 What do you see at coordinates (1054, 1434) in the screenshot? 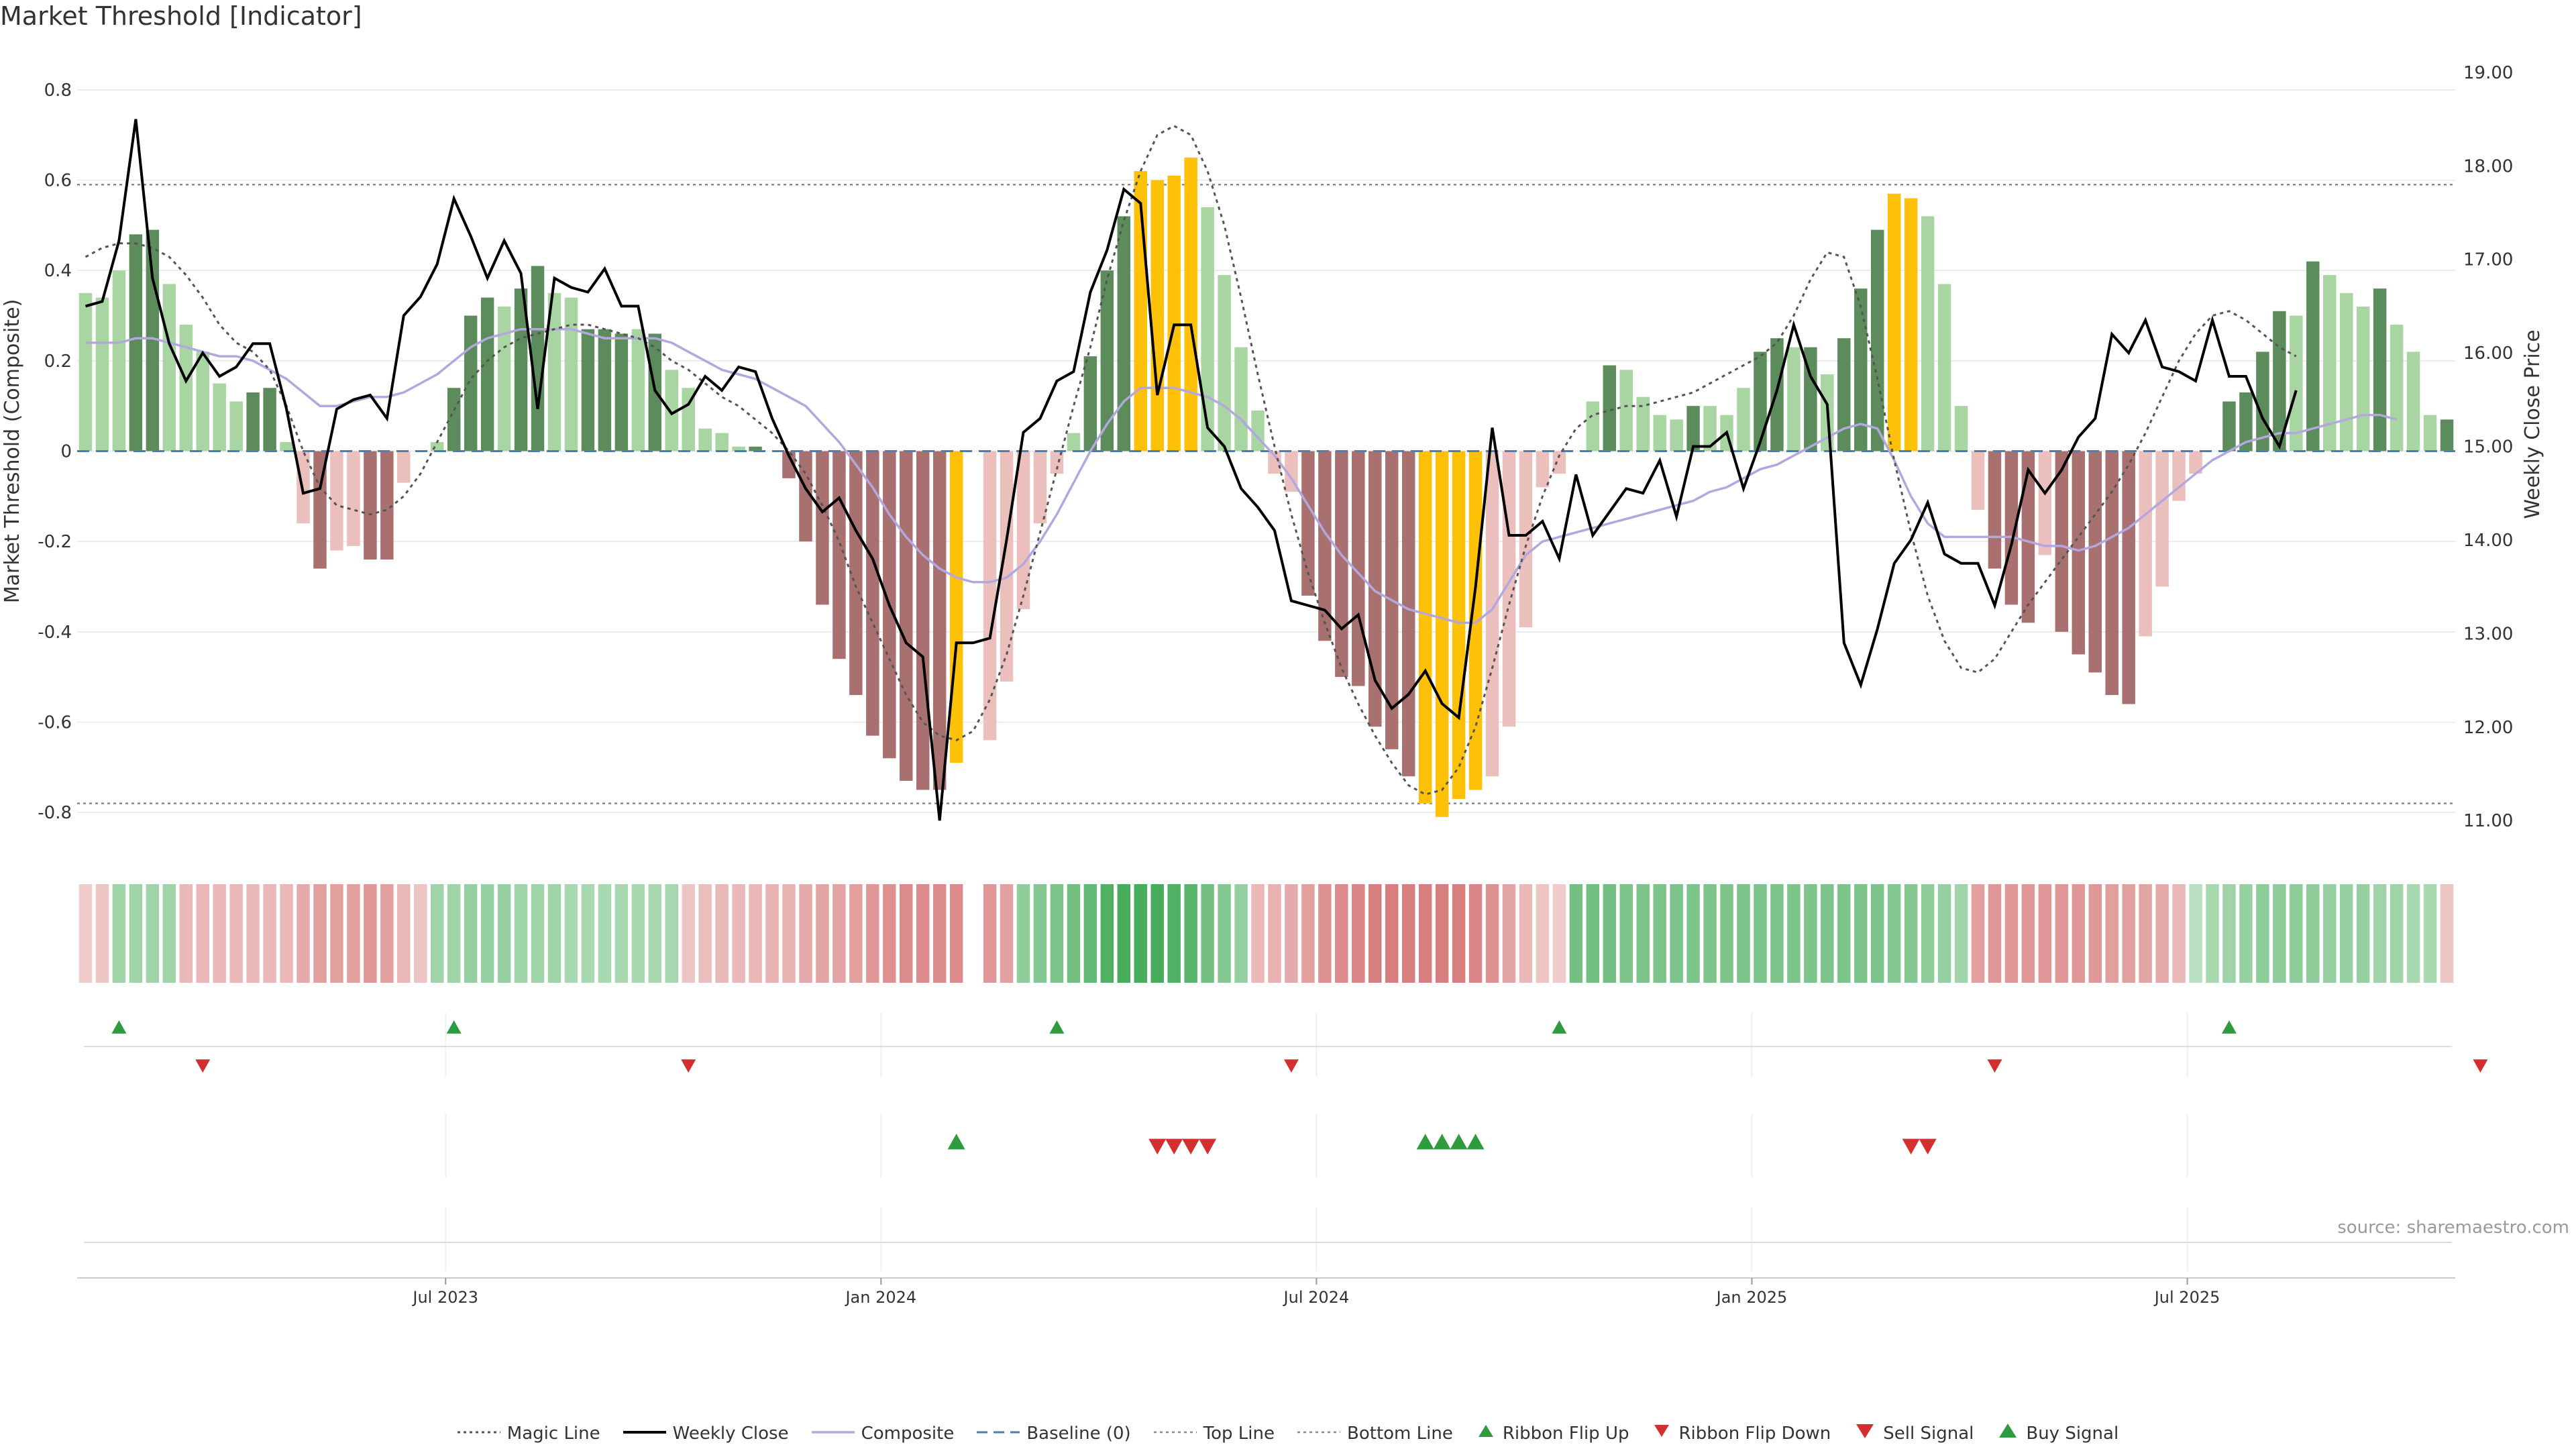
I see `legend-item: Baseline (0)` at bounding box center [1054, 1434].